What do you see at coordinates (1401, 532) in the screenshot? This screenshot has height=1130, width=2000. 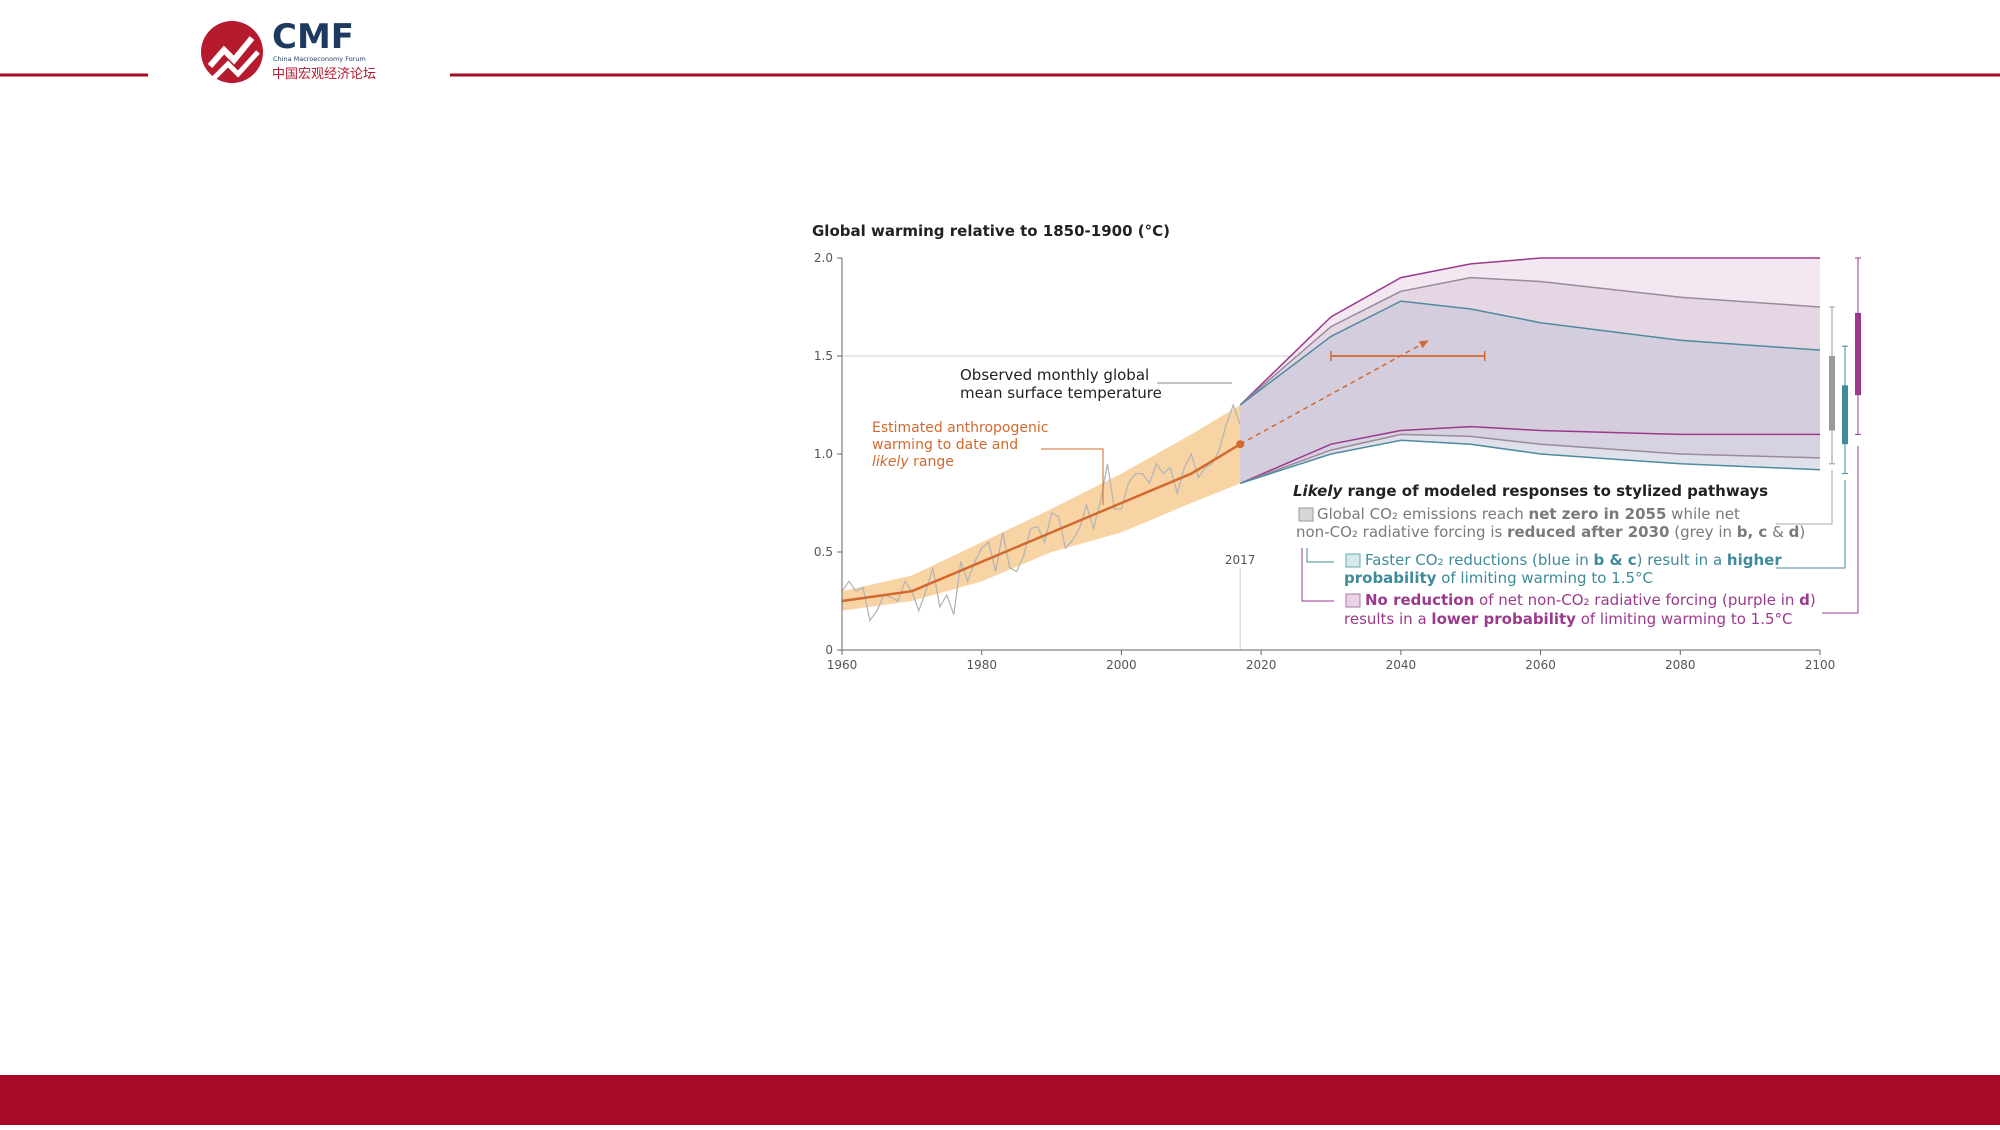 I see `legend-part: non-CO₂ radiative forcing is` at bounding box center [1401, 532].